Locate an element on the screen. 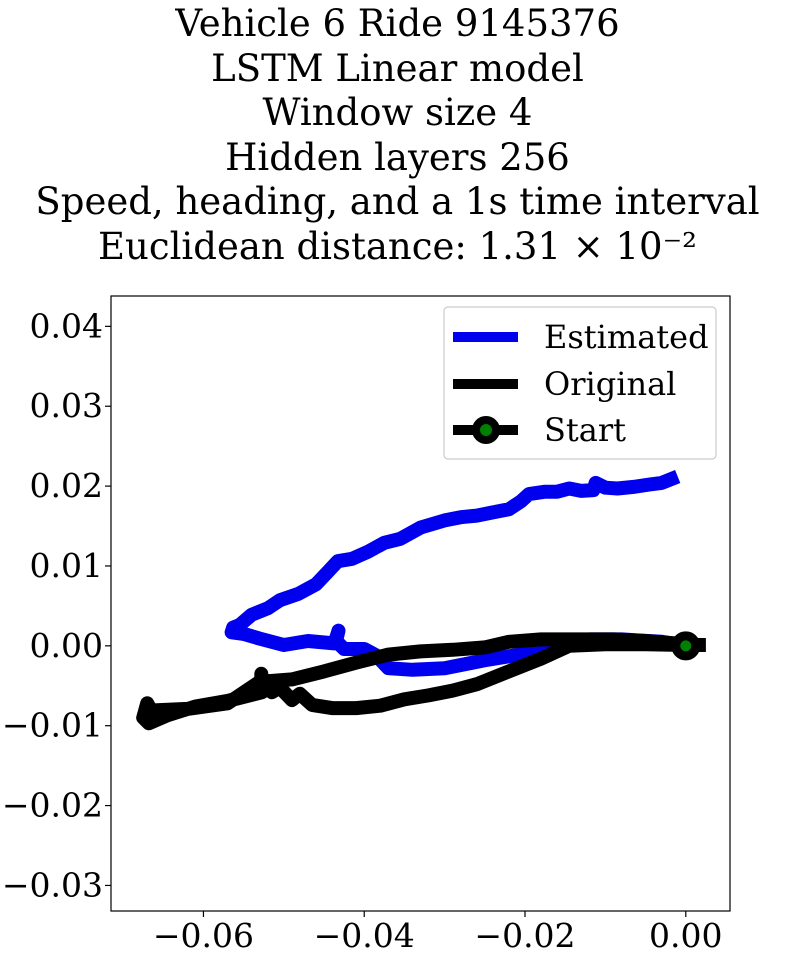 This screenshot has width=795, height=958. legend-label-original: Original is located at coordinates (610, 384).